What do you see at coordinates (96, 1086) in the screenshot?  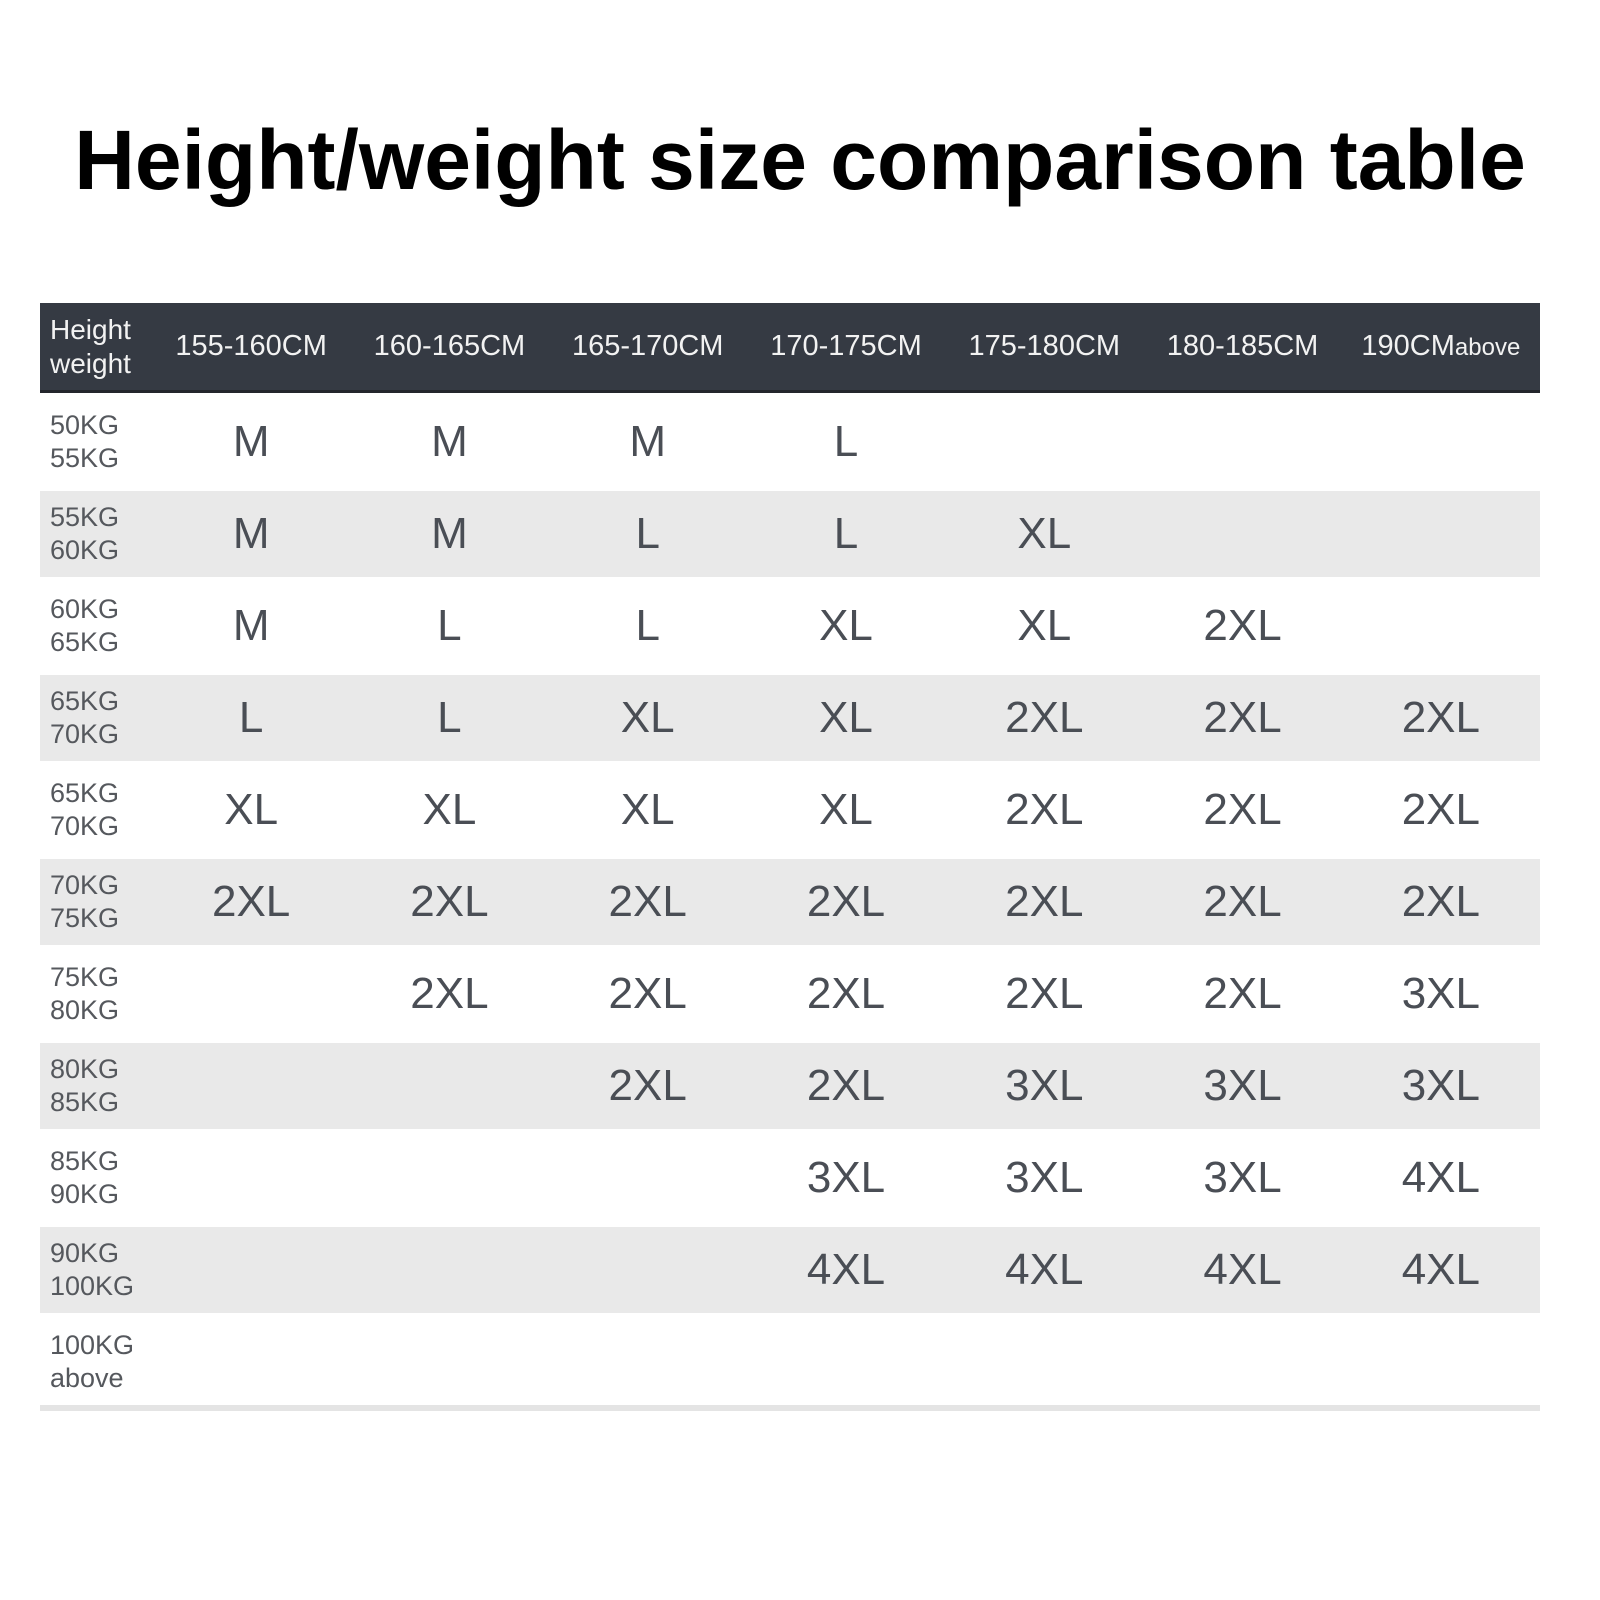 I see `row-label: 80KG 85KG` at bounding box center [96, 1086].